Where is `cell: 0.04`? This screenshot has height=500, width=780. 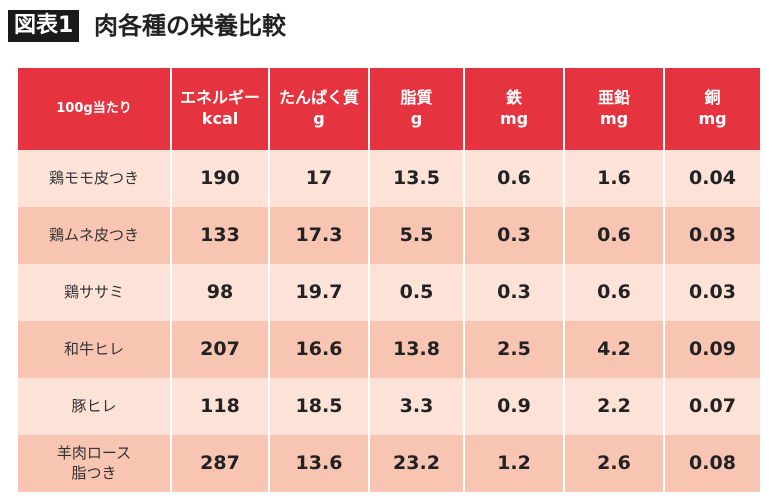 cell: 0.04 is located at coordinates (713, 178).